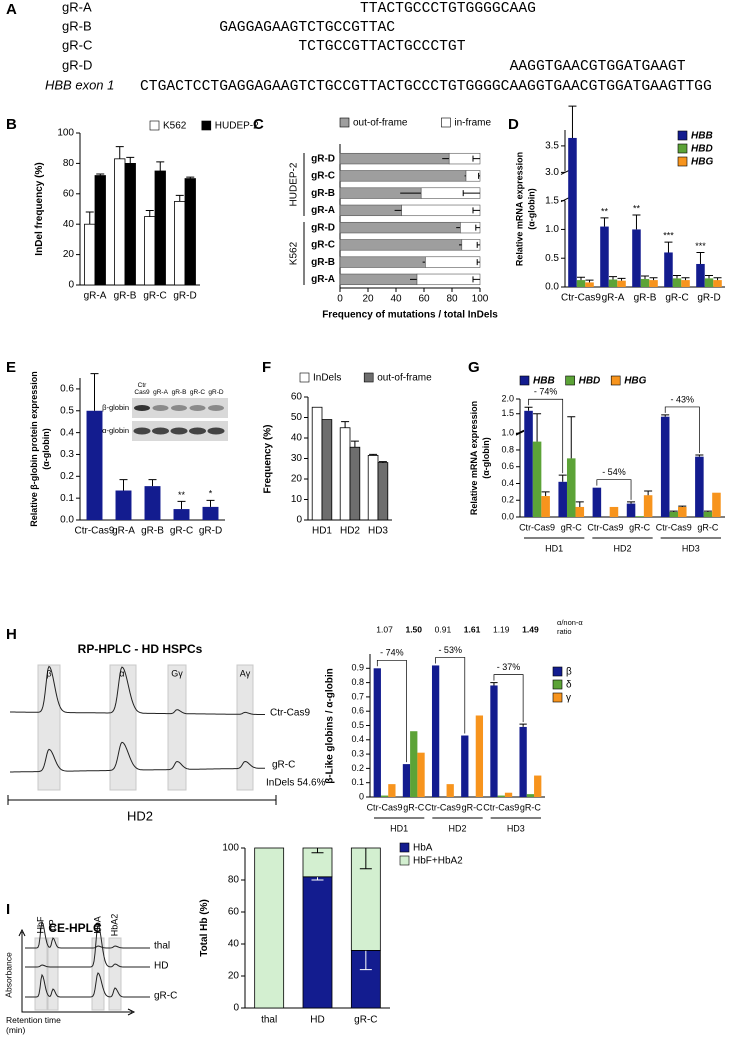 This screenshot has width=734, height=1039. I want to click on y-tick-label: 40, so click(234, 944).